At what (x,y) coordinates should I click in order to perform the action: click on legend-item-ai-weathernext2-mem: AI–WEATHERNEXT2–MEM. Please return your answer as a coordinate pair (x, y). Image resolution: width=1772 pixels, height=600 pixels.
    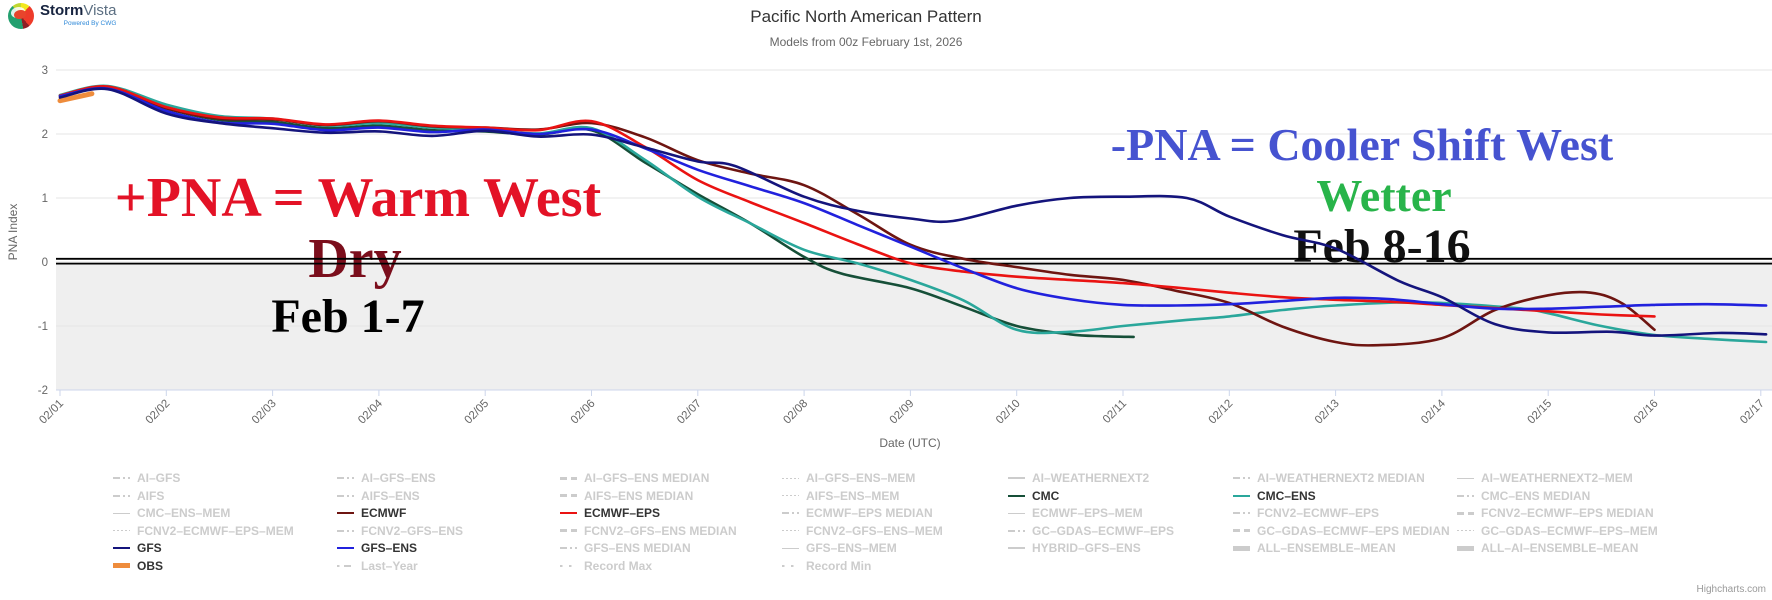
    Looking at the image, I should click on (1545, 478).